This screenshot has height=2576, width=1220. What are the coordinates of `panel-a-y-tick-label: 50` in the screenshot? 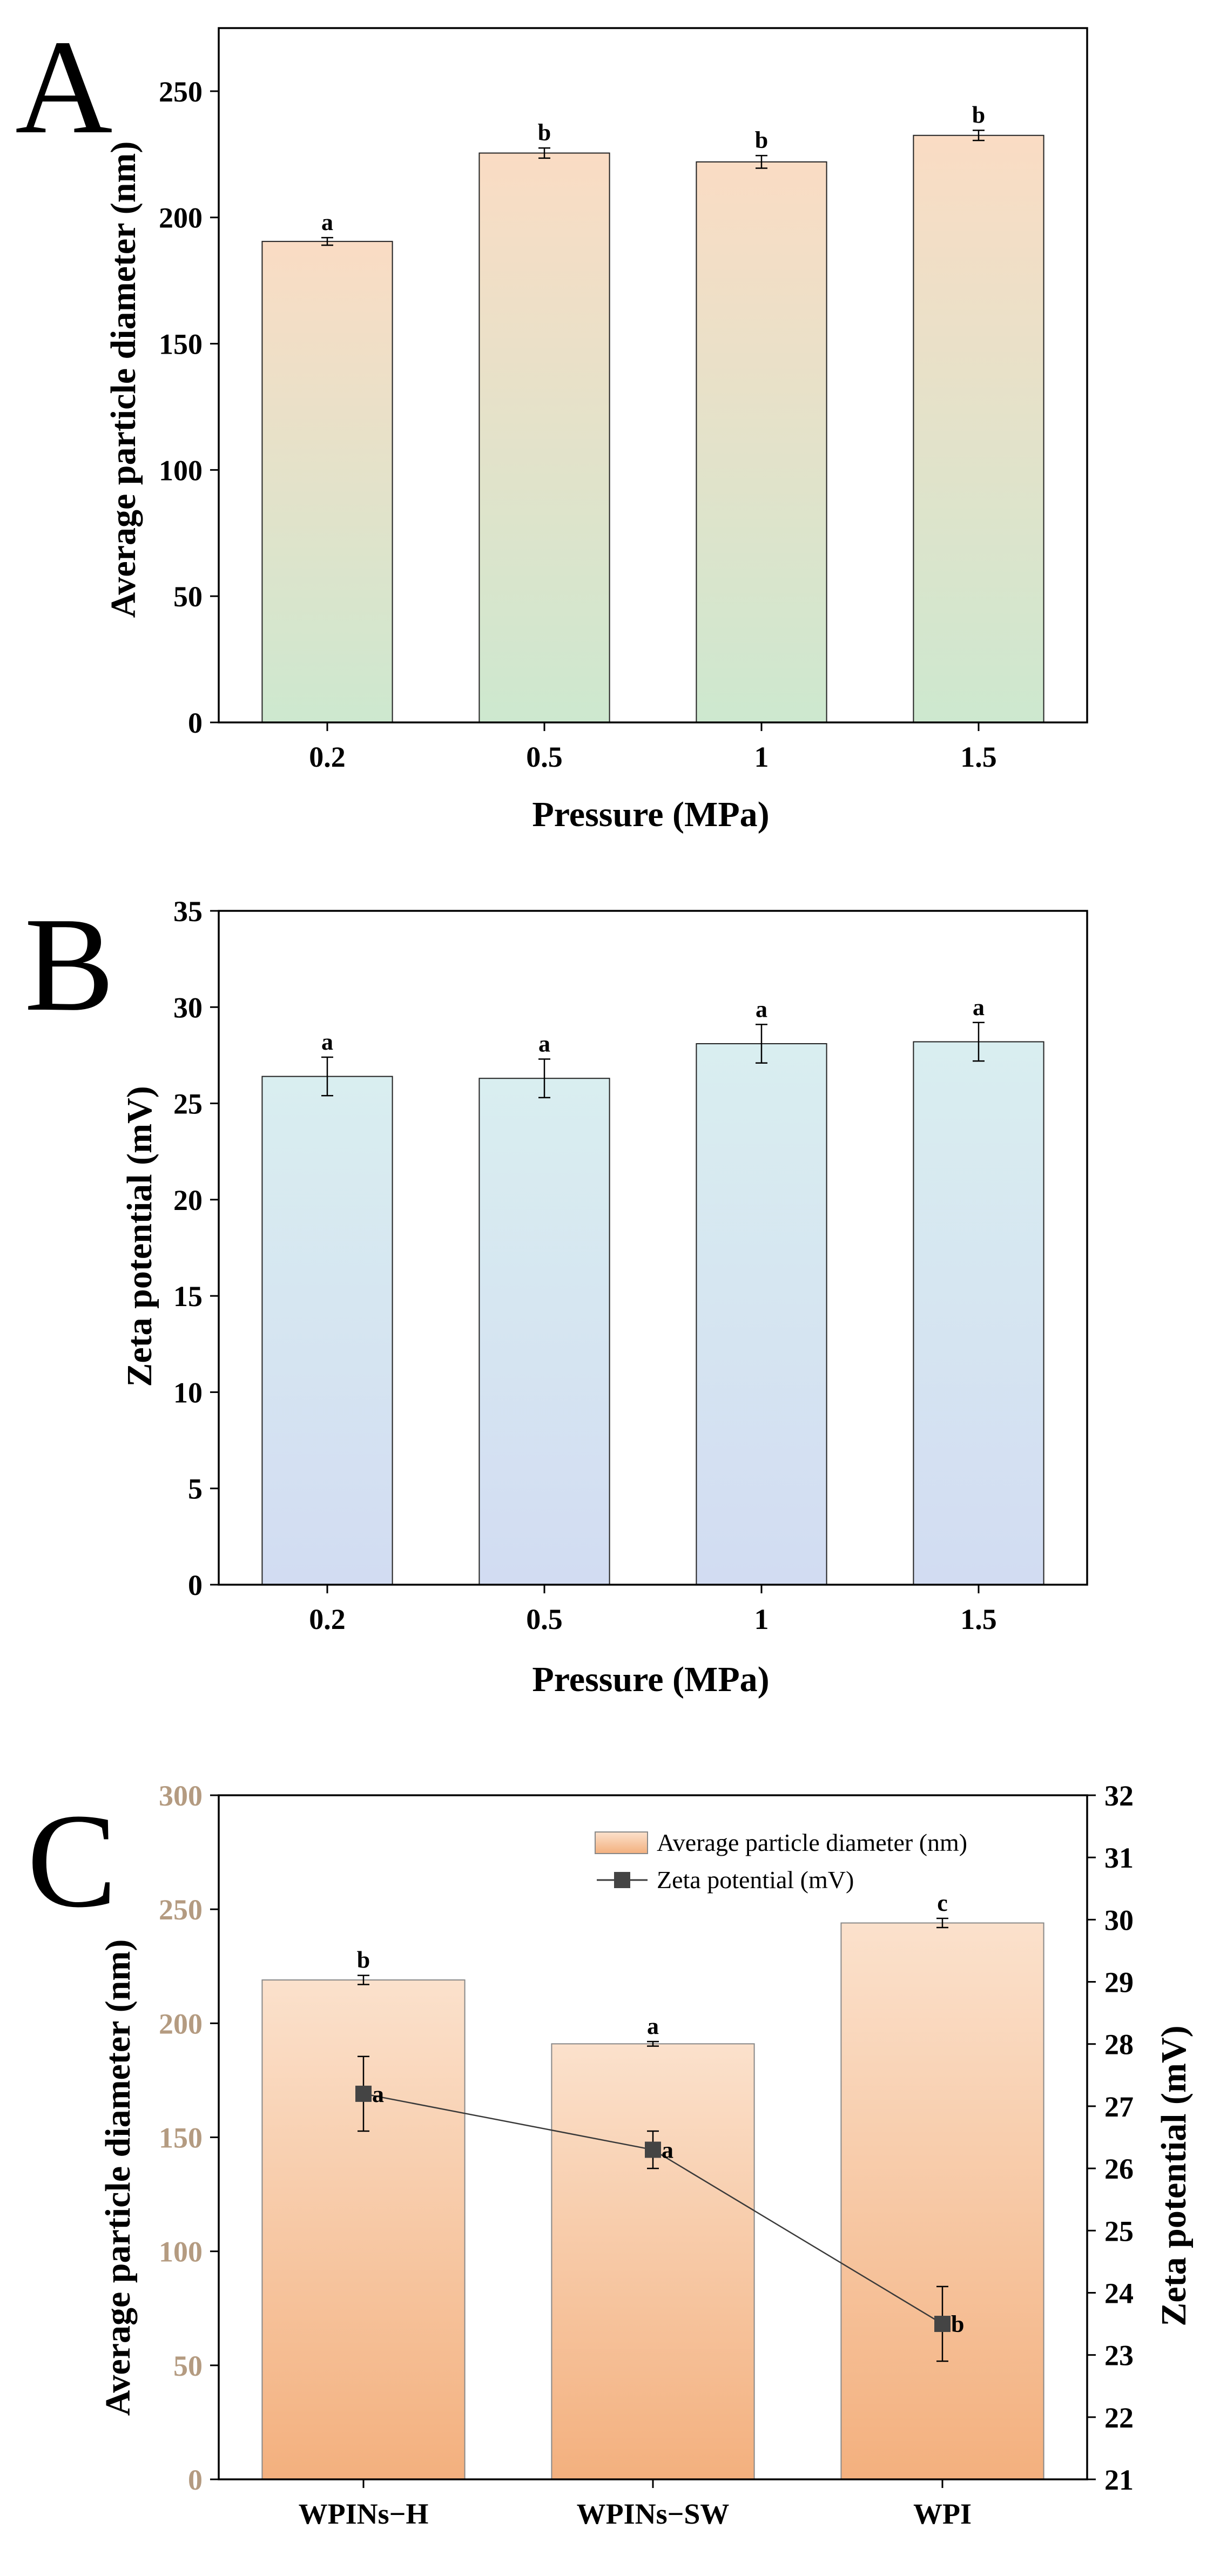 It's located at (188, 596).